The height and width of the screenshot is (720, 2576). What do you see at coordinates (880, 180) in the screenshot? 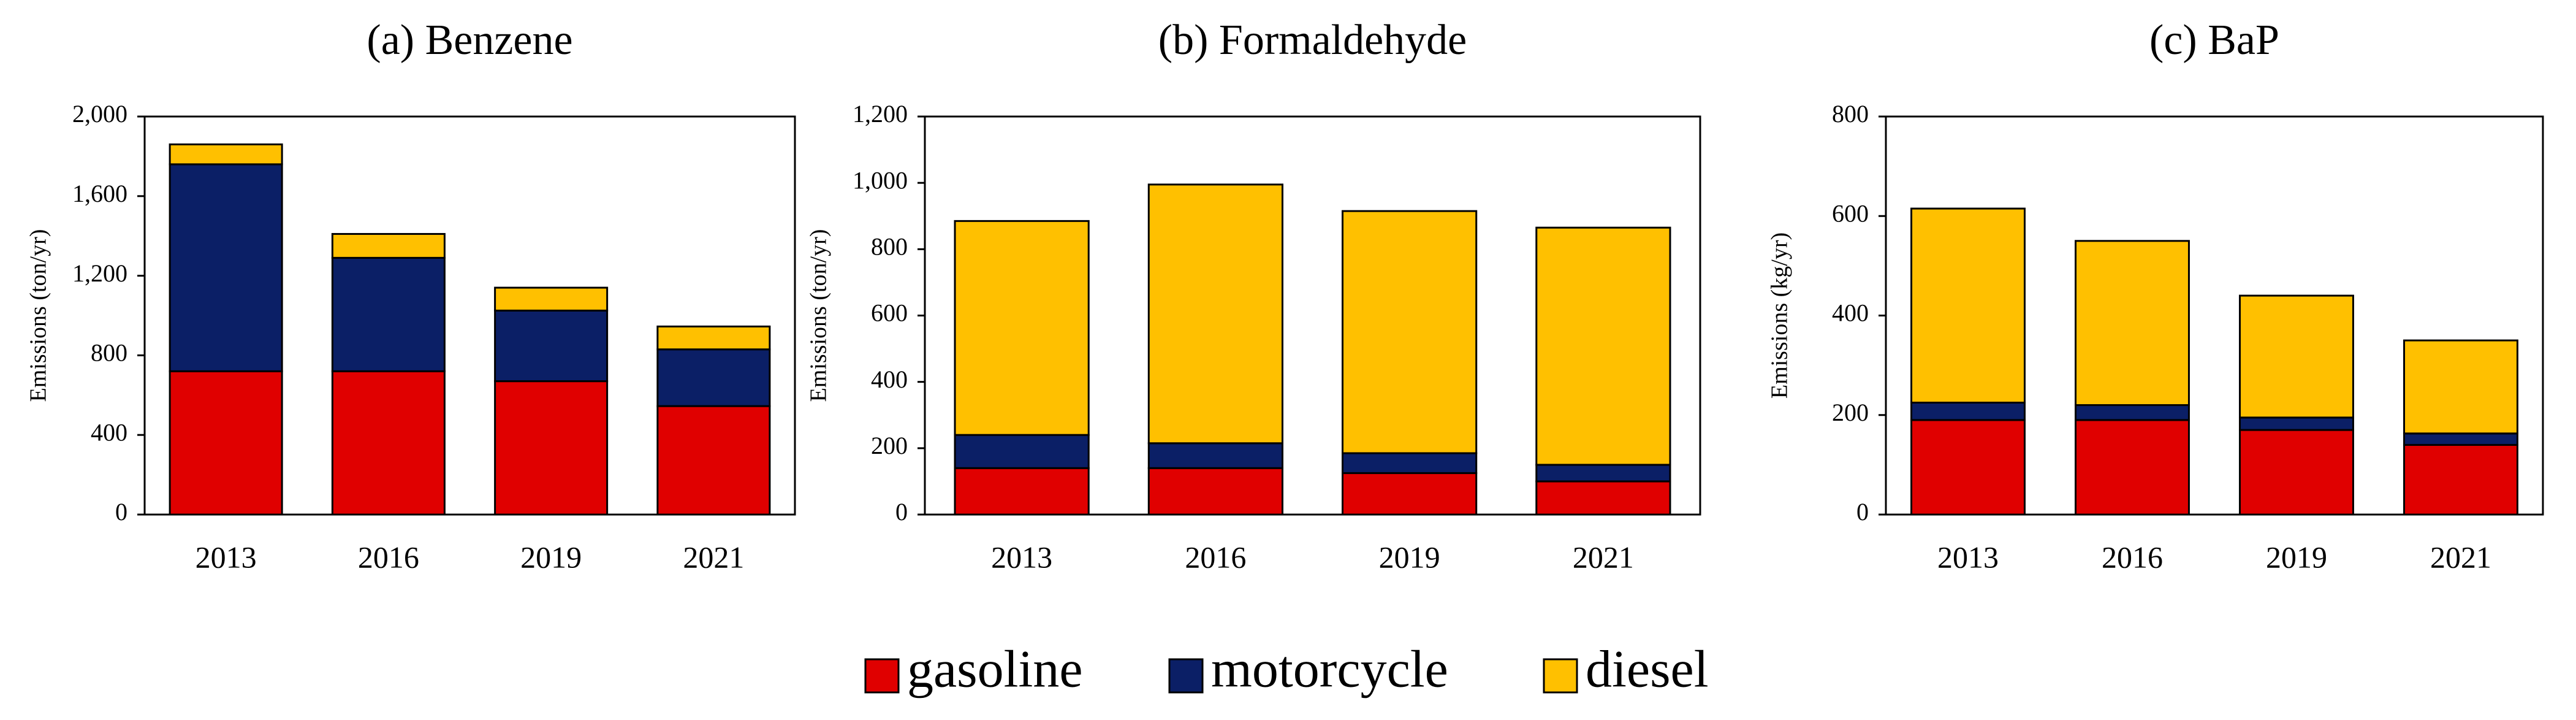
I see `y-tick-label: 1,000` at bounding box center [880, 180].